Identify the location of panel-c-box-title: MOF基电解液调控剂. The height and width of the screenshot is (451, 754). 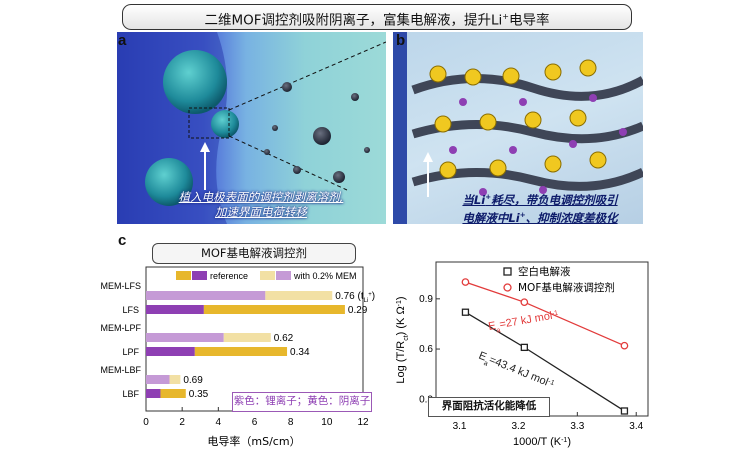
(254, 253).